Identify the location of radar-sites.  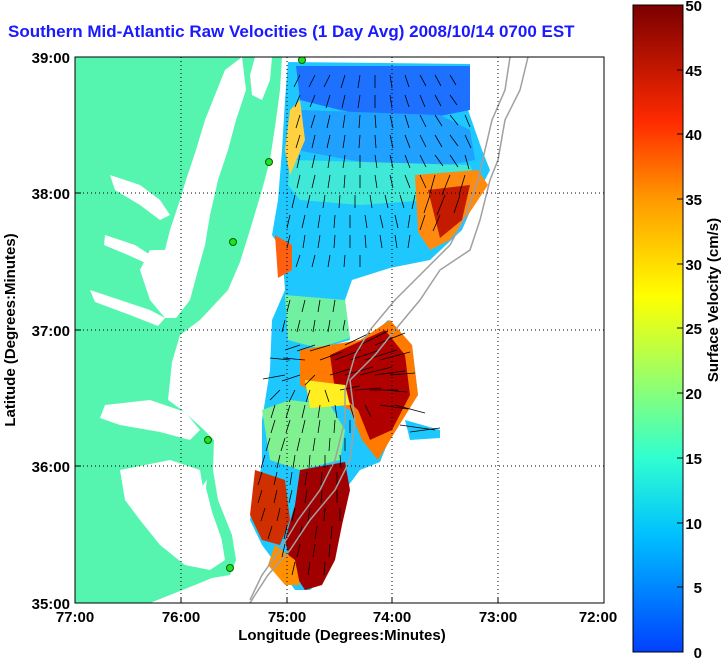
(255, 314).